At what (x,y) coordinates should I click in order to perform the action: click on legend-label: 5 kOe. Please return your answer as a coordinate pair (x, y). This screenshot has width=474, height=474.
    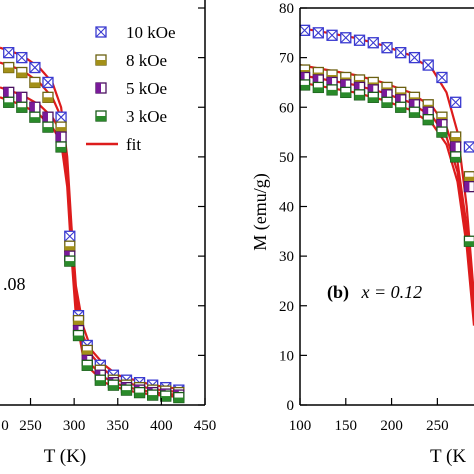
    Looking at the image, I should click on (146, 88).